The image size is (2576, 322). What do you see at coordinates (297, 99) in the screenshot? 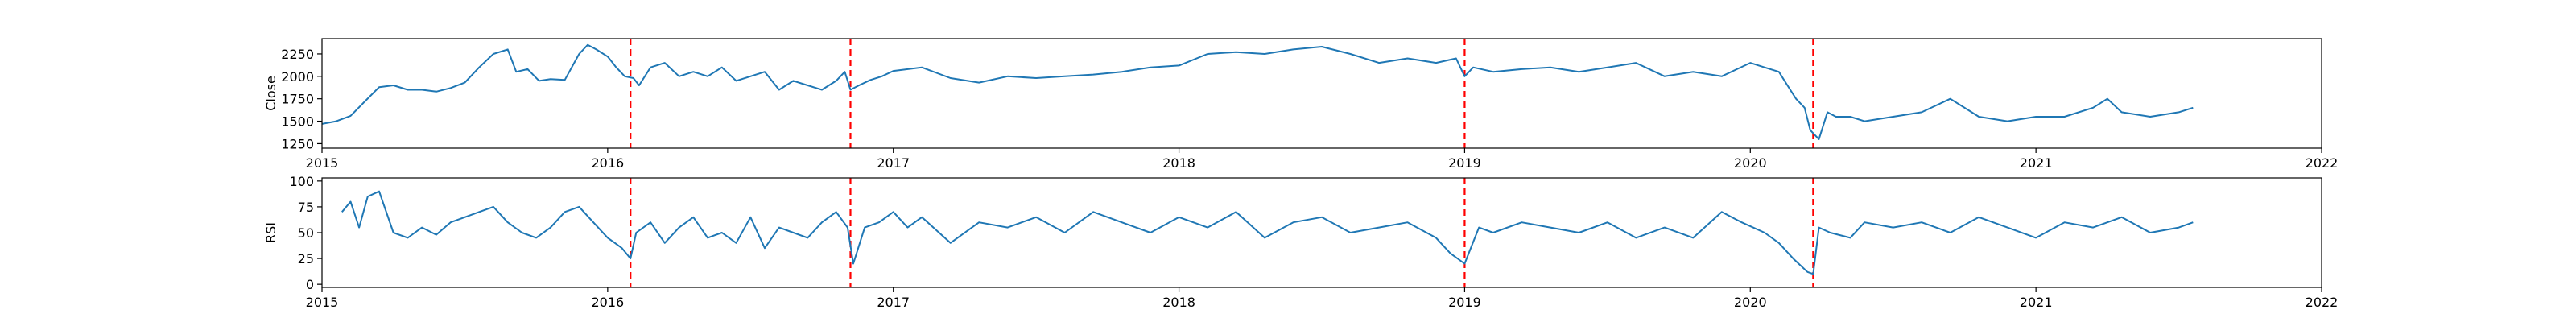
I see `close-y-tick-label-1750: 1750` at bounding box center [297, 99].